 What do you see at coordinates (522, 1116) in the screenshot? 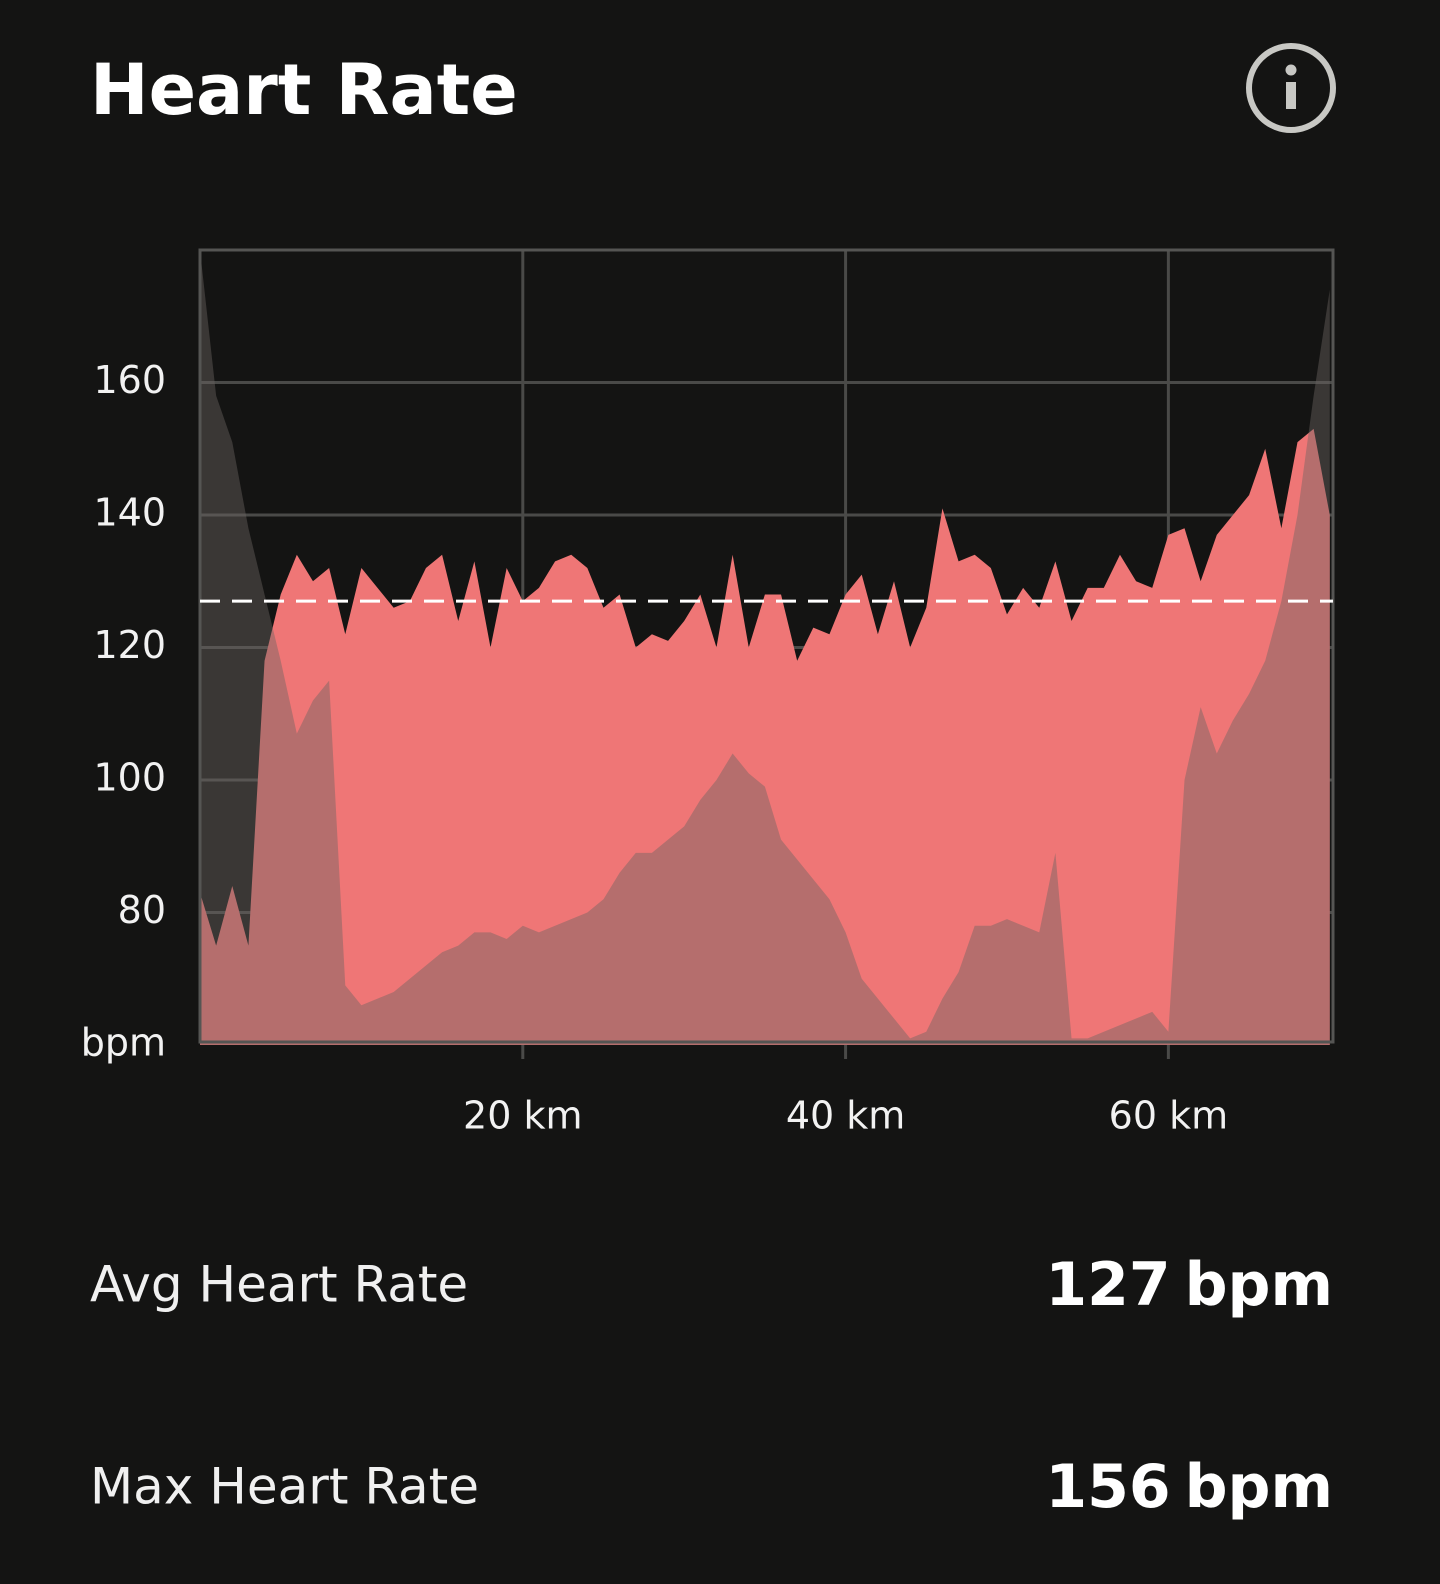
I see `x-tick-label: 20 km` at bounding box center [522, 1116].